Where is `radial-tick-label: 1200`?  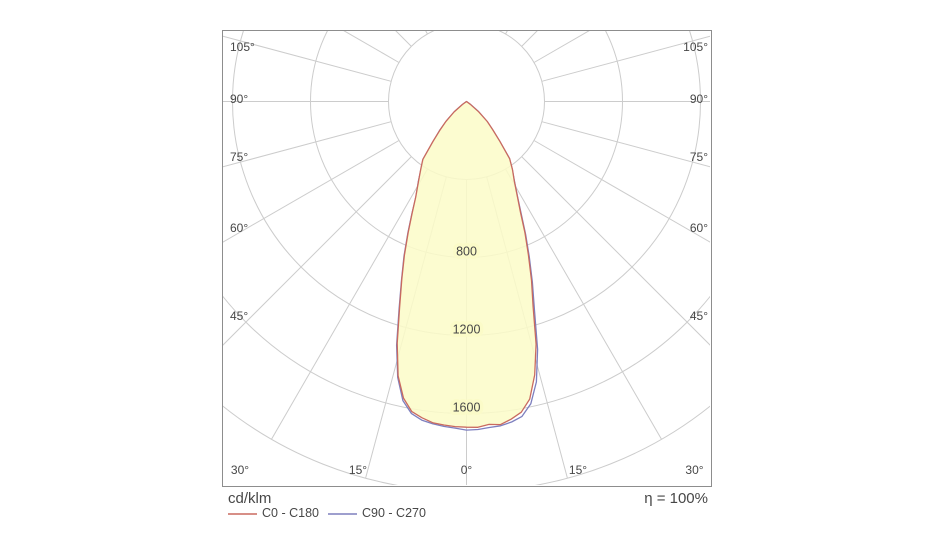
radial-tick-label: 1200 is located at coordinates (467, 330).